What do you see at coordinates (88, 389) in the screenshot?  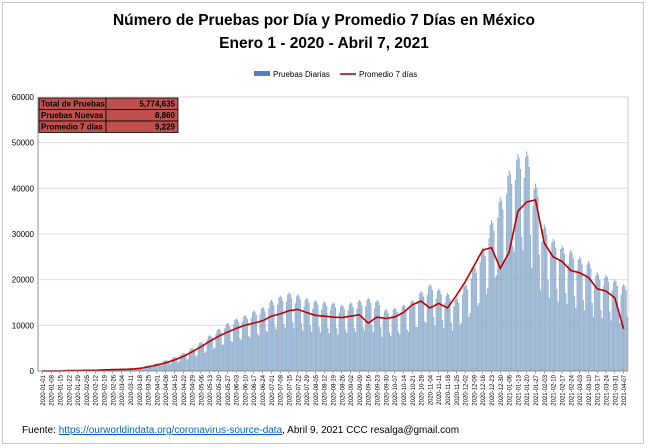 I see `x-tick-label: 2020-02-05` at bounding box center [88, 389].